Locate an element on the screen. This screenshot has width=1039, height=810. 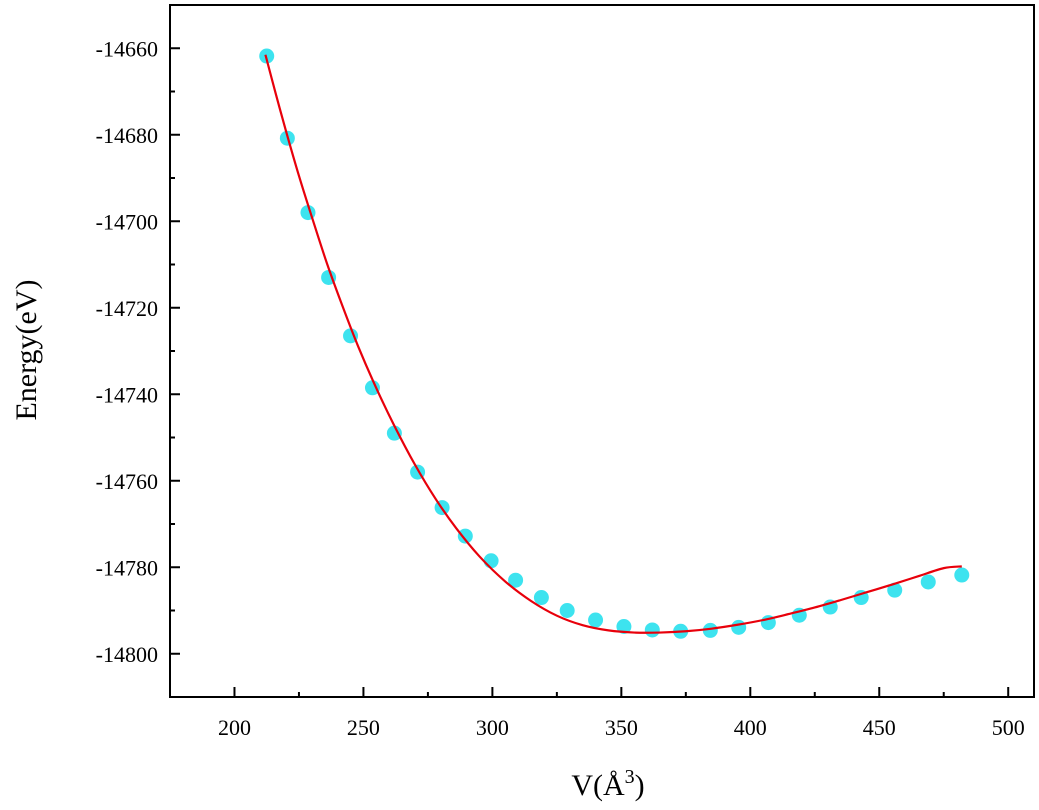
y-axis-label: Energy(eV) is located at coordinates (26, 349).